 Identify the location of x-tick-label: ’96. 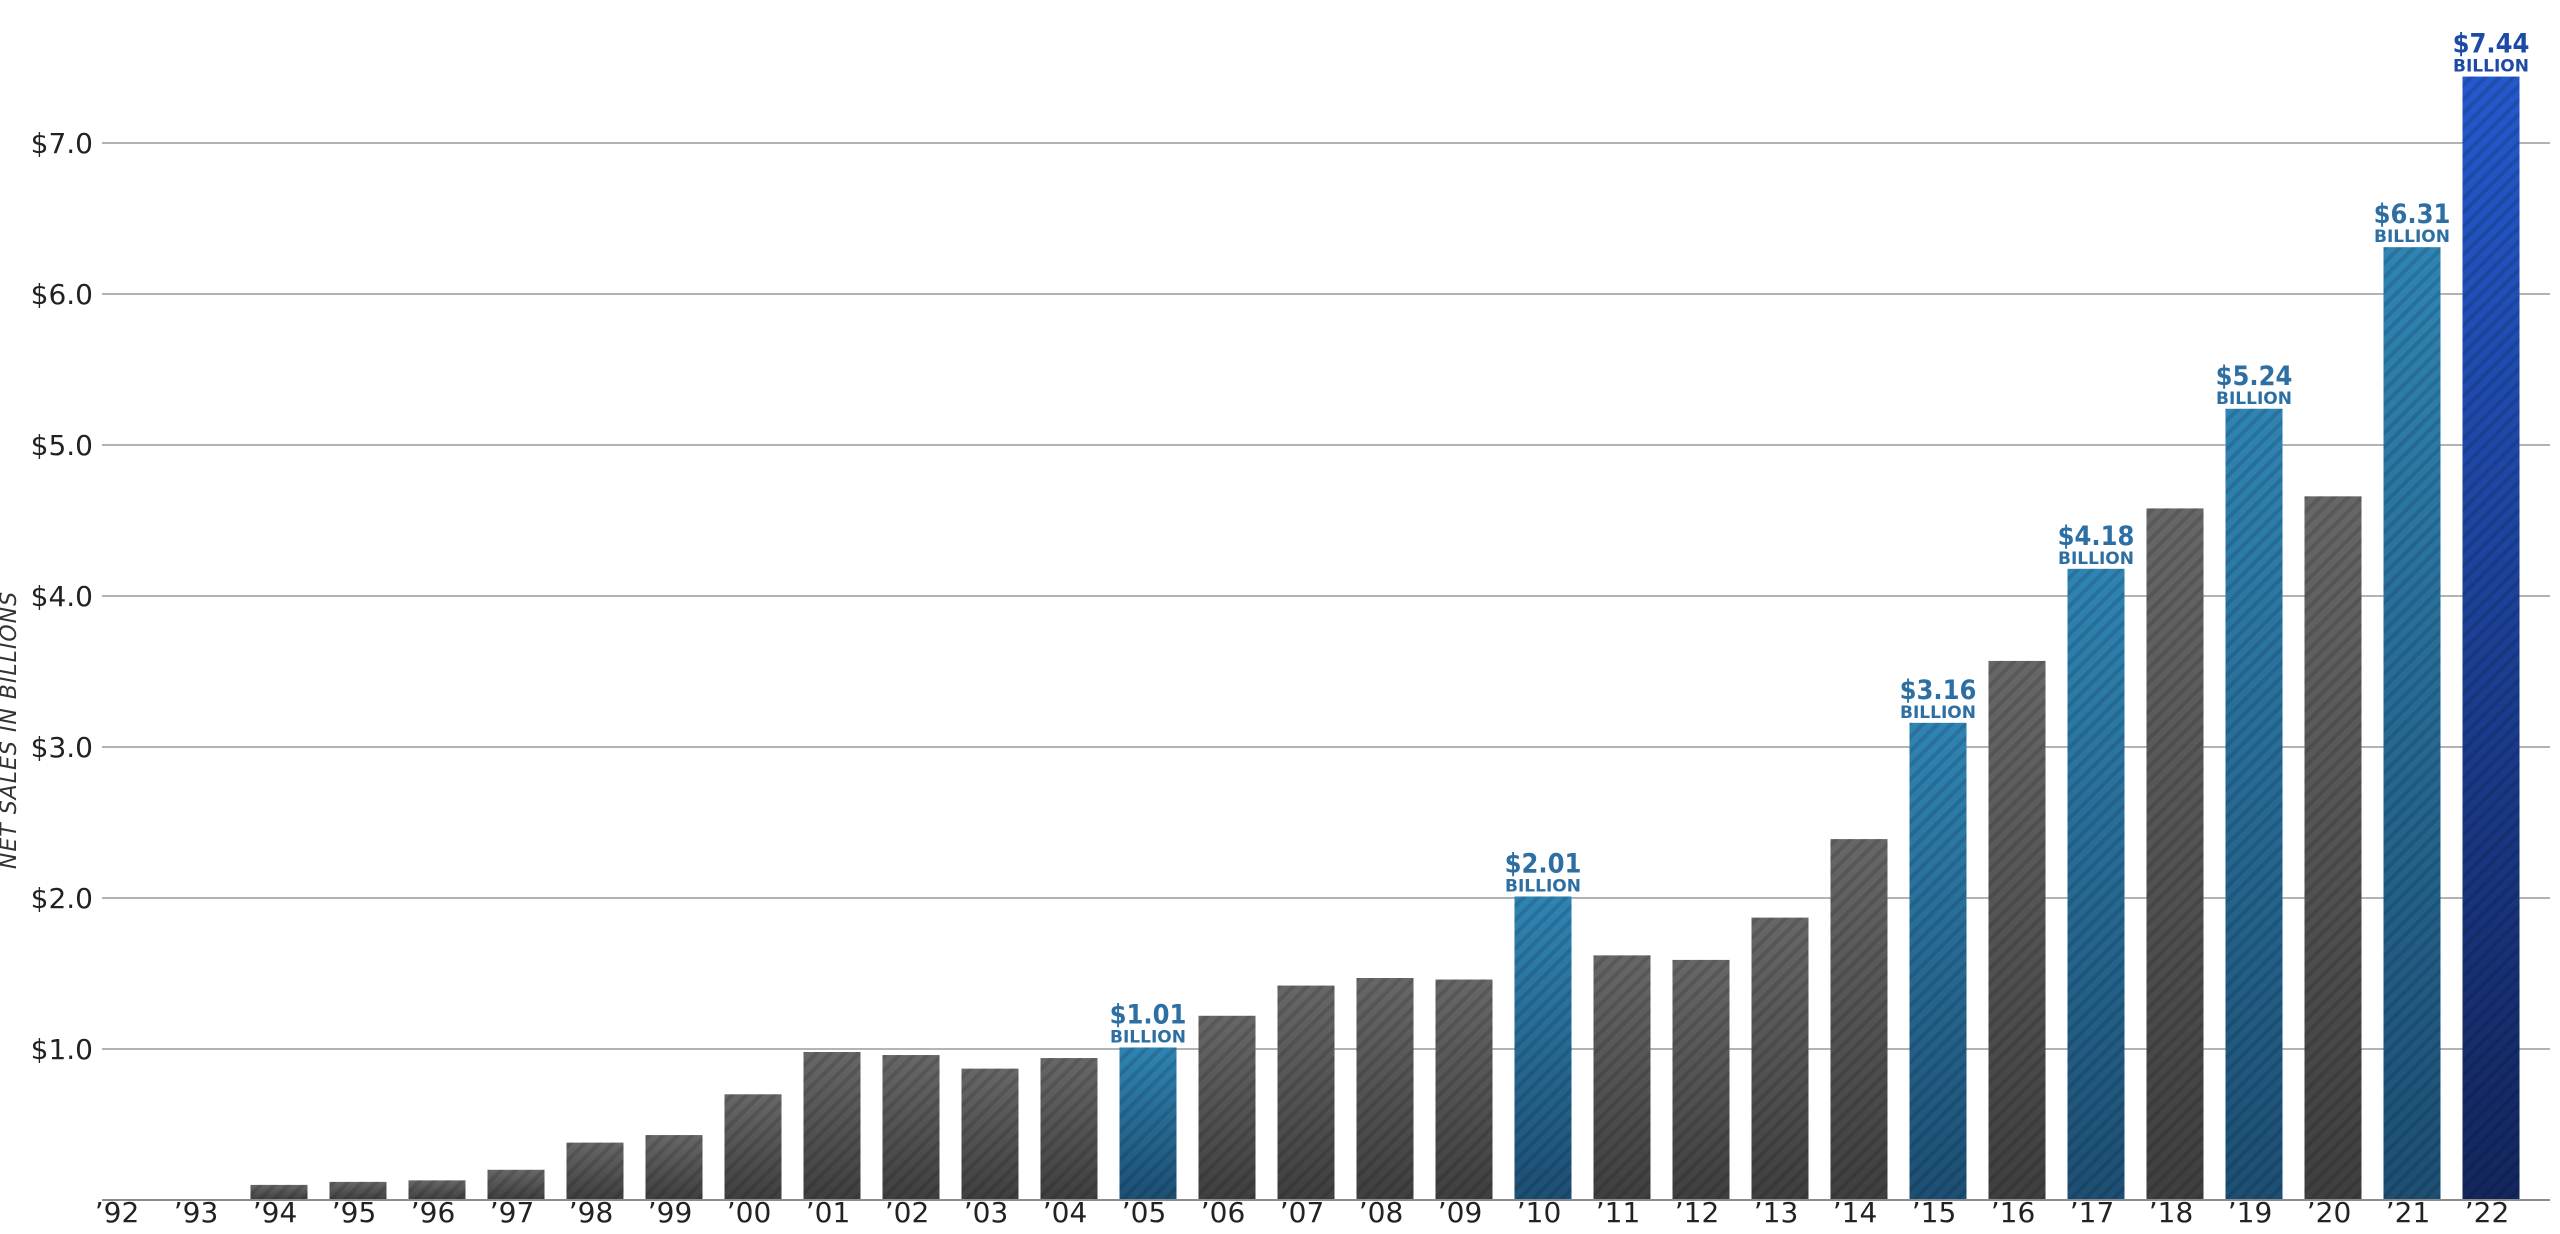
(433, 1212).